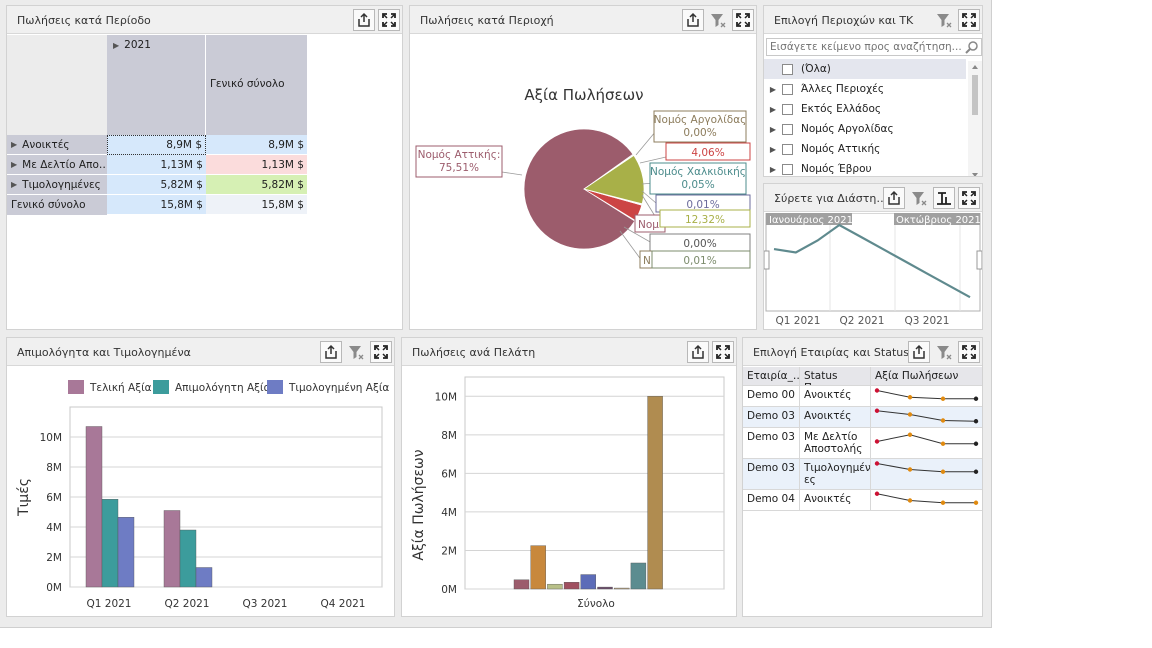 This screenshot has height=648, width=1152. What do you see at coordinates (767, 260) in the screenshot?
I see `range-handle-left` at bounding box center [767, 260].